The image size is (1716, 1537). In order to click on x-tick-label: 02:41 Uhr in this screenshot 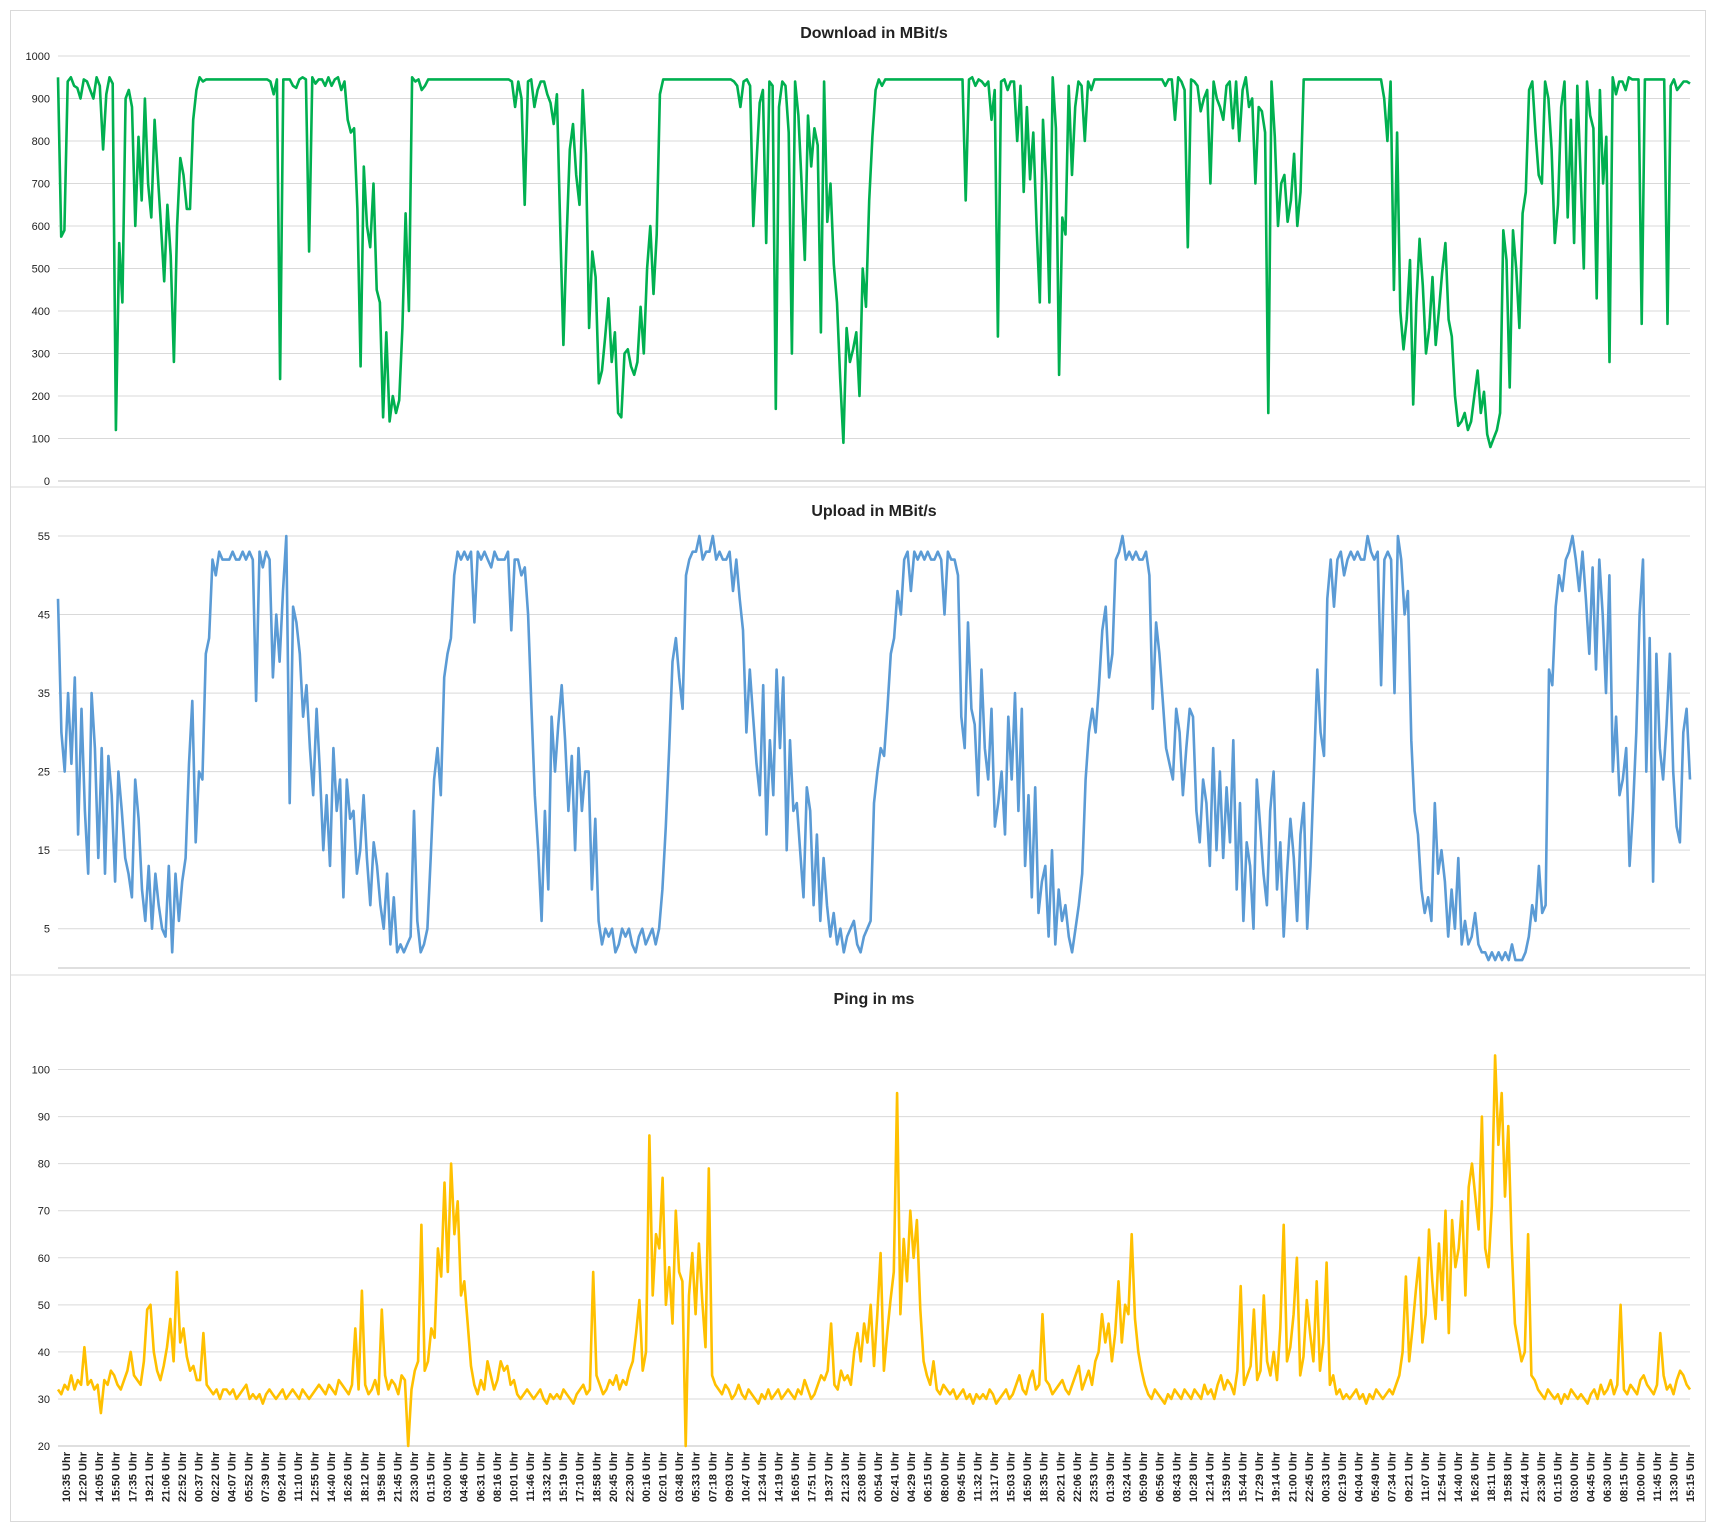, I will do `click(896, 1476)`.